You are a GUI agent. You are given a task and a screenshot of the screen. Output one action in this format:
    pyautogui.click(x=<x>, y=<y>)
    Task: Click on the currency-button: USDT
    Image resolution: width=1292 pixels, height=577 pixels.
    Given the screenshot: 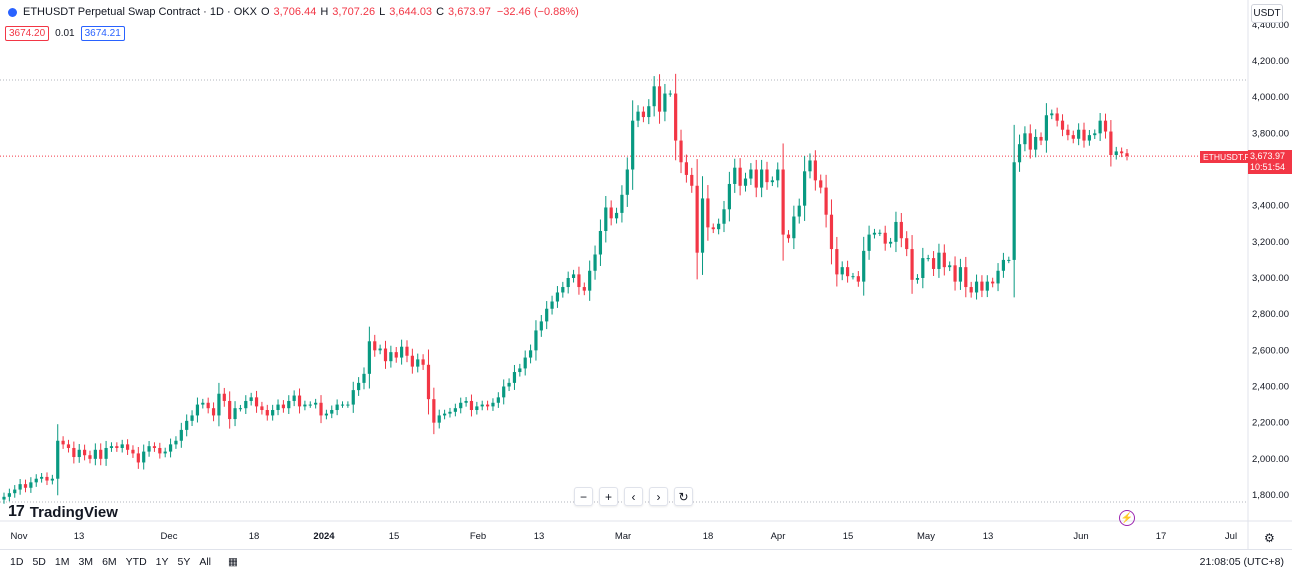 What is the action you would take?
    pyautogui.click(x=1267, y=13)
    